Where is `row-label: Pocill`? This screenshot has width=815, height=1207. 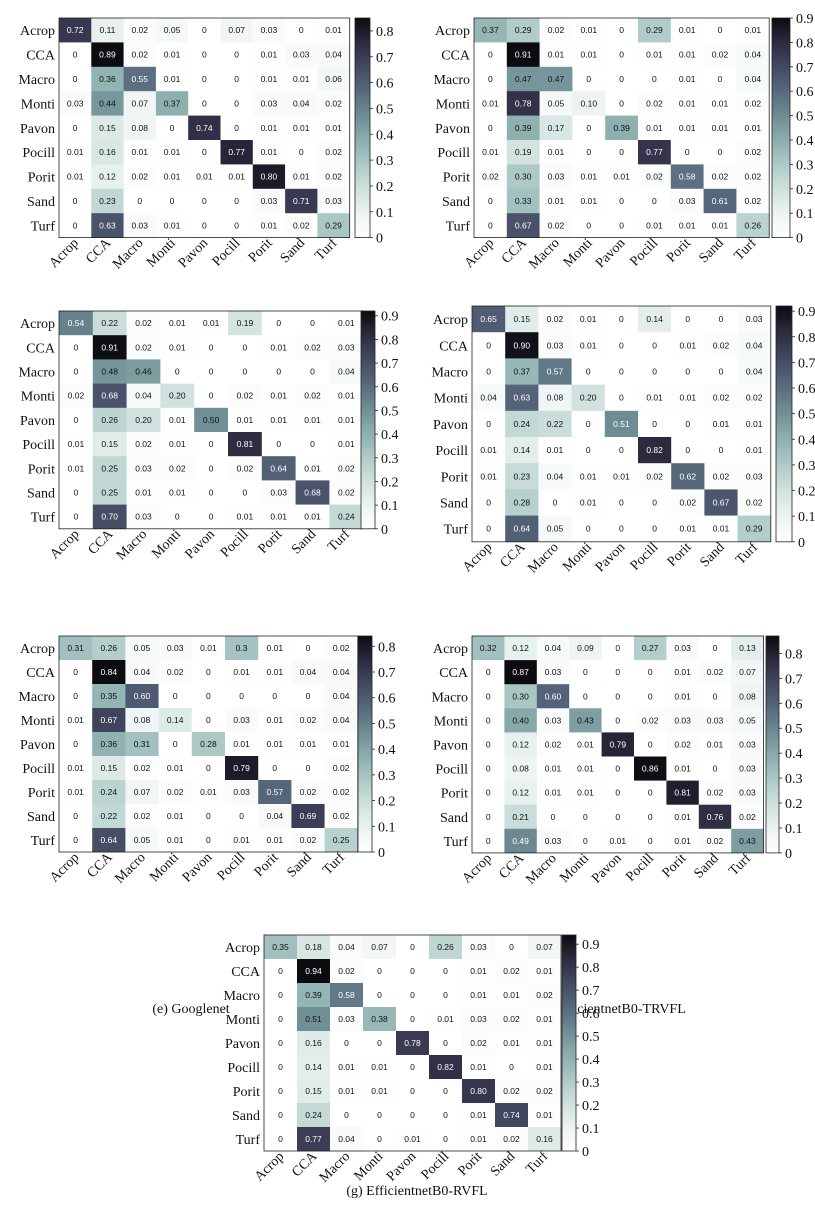
row-label: Pocill is located at coordinates (38, 445).